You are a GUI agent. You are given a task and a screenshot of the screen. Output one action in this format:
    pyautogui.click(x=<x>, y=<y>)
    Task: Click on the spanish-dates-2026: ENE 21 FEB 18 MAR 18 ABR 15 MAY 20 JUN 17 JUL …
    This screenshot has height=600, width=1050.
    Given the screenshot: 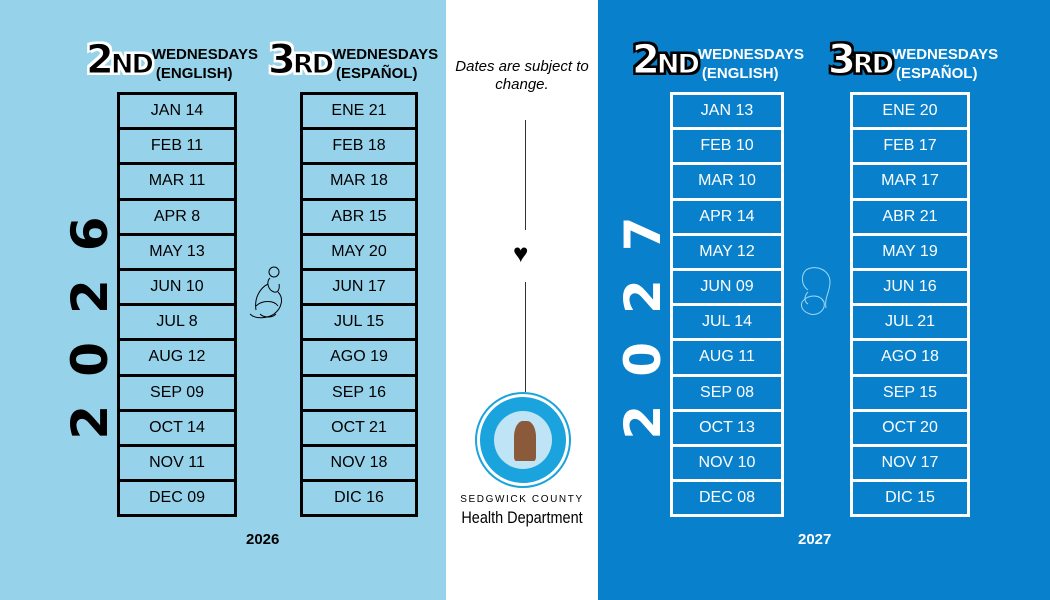 What is the action you would take?
    pyautogui.click(x=359, y=305)
    